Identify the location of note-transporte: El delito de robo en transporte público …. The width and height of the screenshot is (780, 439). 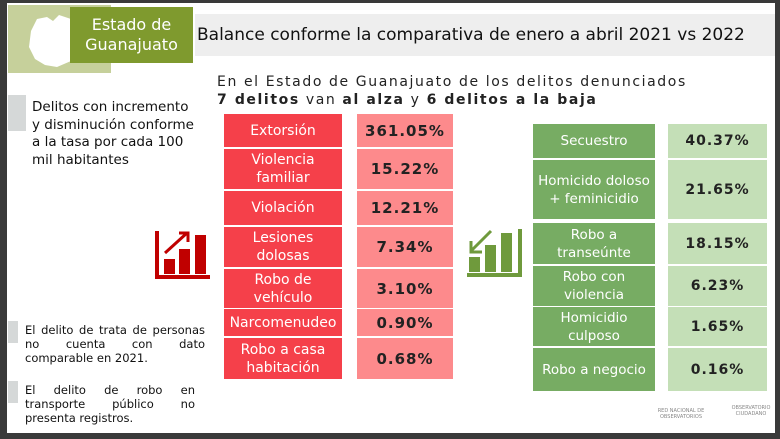
(110, 404).